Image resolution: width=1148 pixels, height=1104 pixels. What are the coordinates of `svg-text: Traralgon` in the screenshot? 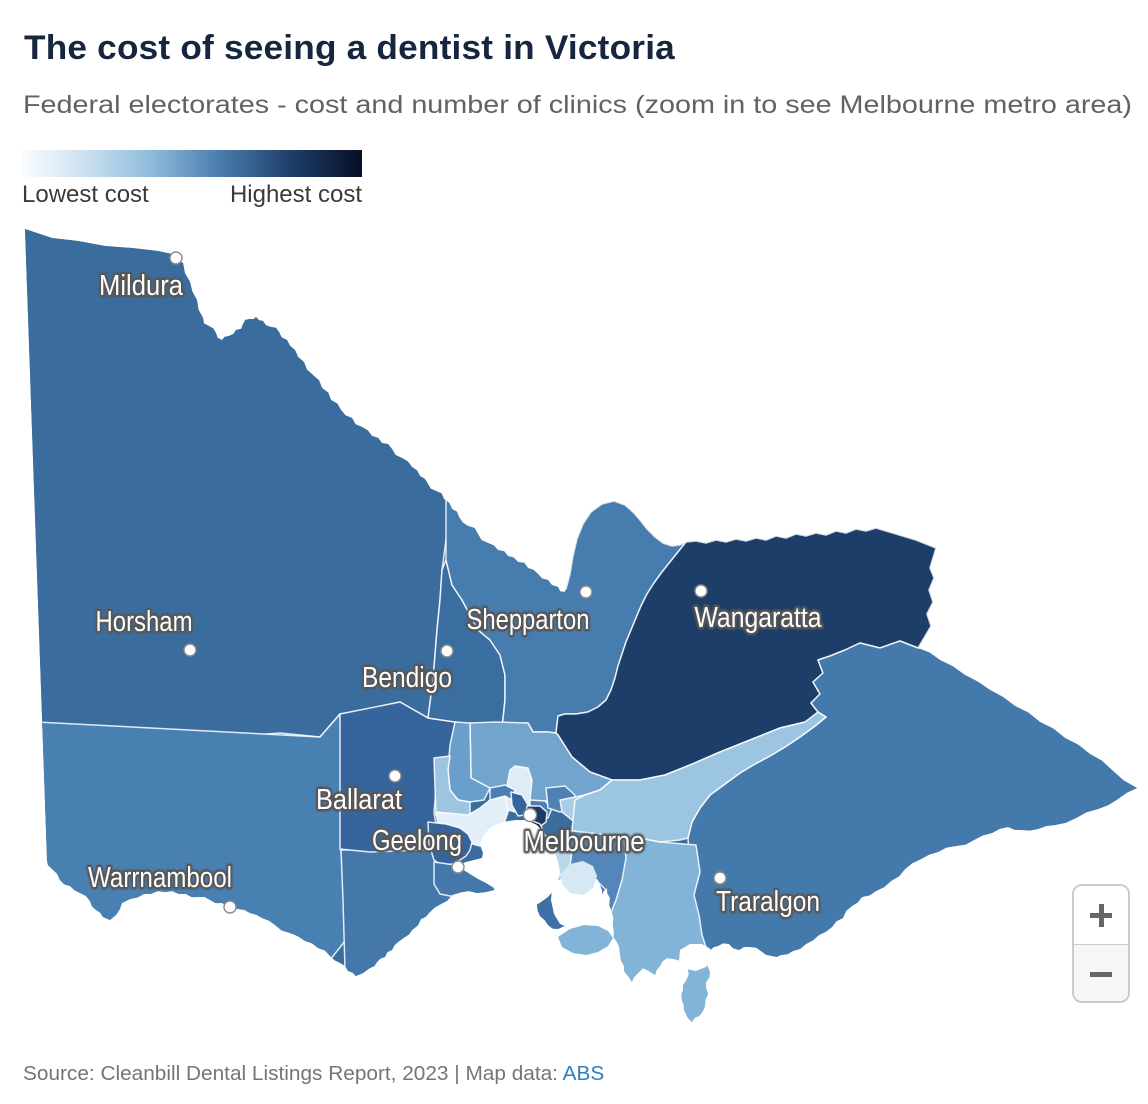 It's located at (768, 902).